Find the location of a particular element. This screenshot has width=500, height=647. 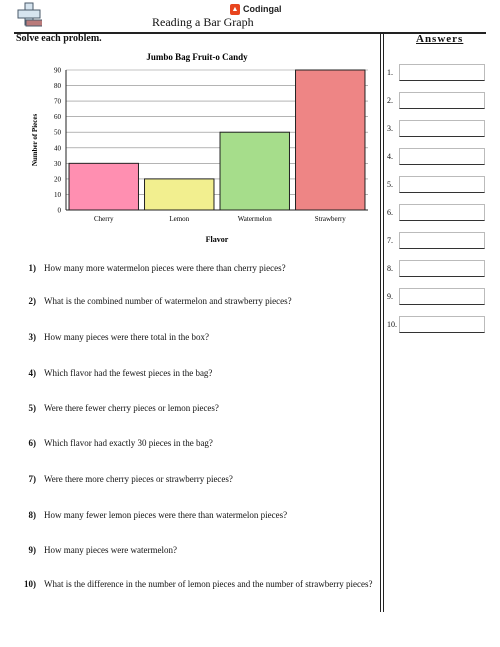

answer-number: 8. is located at coordinates (390, 268).